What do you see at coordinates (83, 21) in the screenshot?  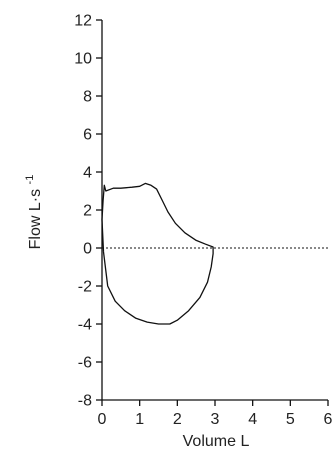 I see `y-tick-label: 12` at bounding box center [83, 21].